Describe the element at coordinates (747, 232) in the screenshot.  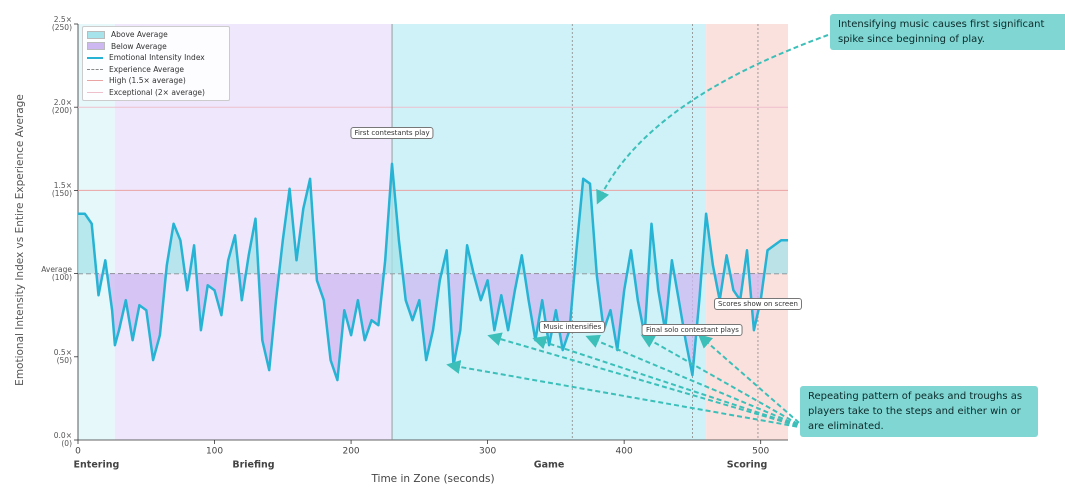
I see `phase-band` at that location.